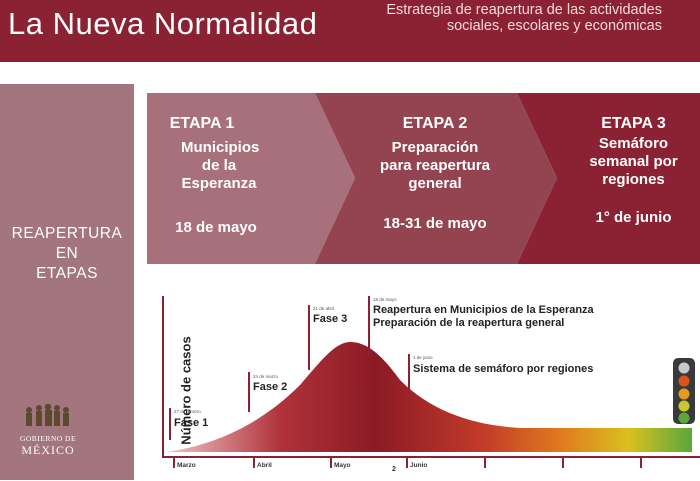 This screenshot has width=700, height=481. What do you see at coordinates (423, 357) in the screenshot?
I see `semaforo-date: 1 de junio` at bounding box center [423, 357].